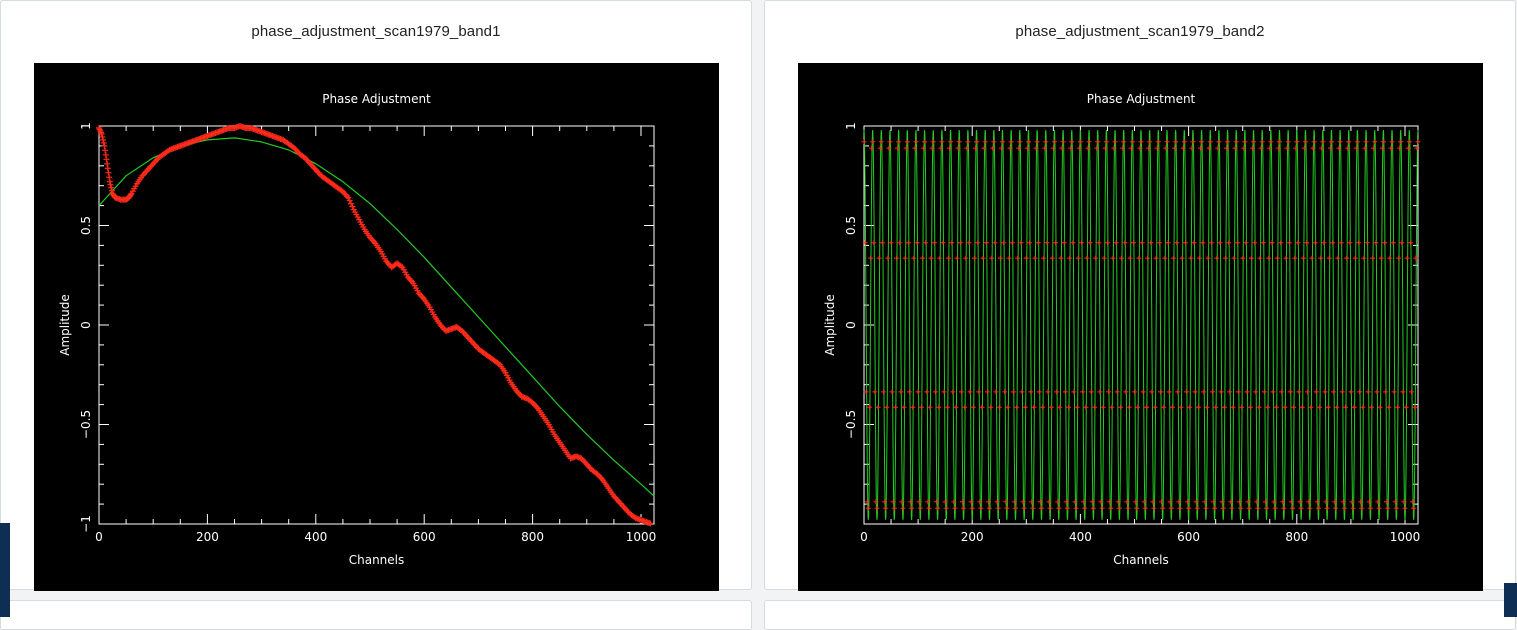  I want to click on card-title: phase_adjustment_scan1979_band1, so click(376, 31).